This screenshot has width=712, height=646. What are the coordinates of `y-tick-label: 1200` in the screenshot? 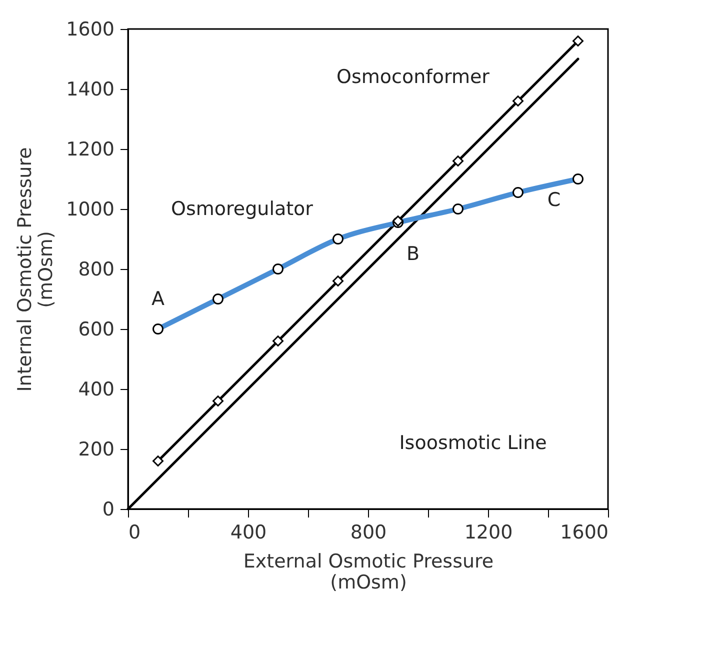 It's located at (90, 149).